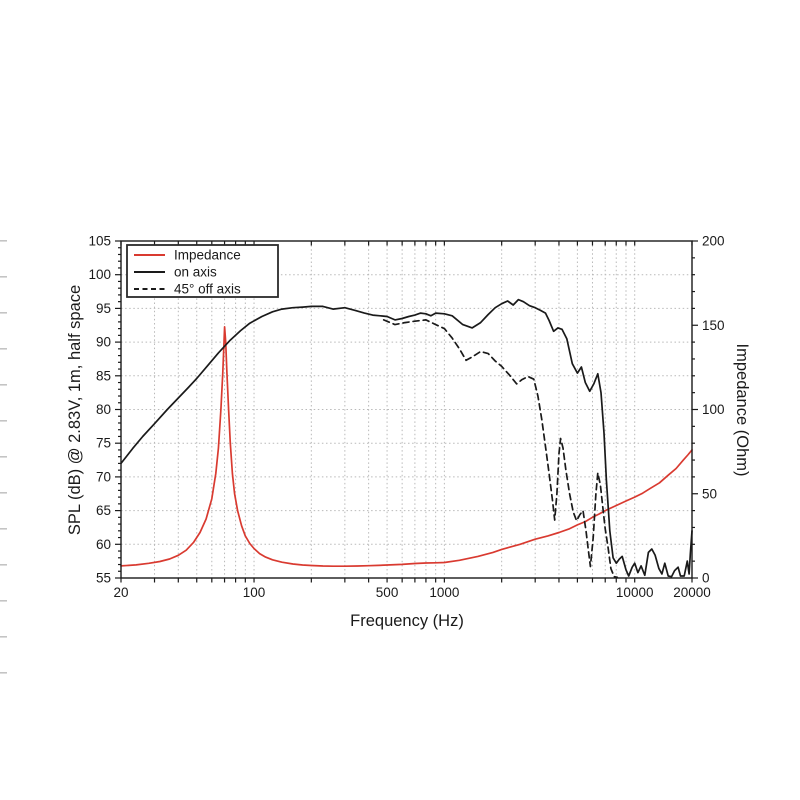 This screenshot has width=800, height=800. Describe the element at coordinates (103, 443) in the screenshot. I see `y-tick-label-left: 75` at that location.